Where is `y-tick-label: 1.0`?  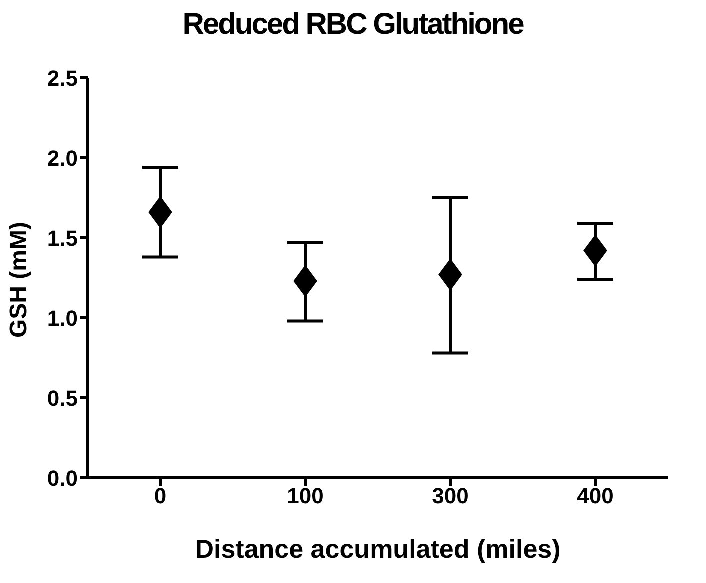
y-tick-label: 1.0 is located at coordinates (62, 318).